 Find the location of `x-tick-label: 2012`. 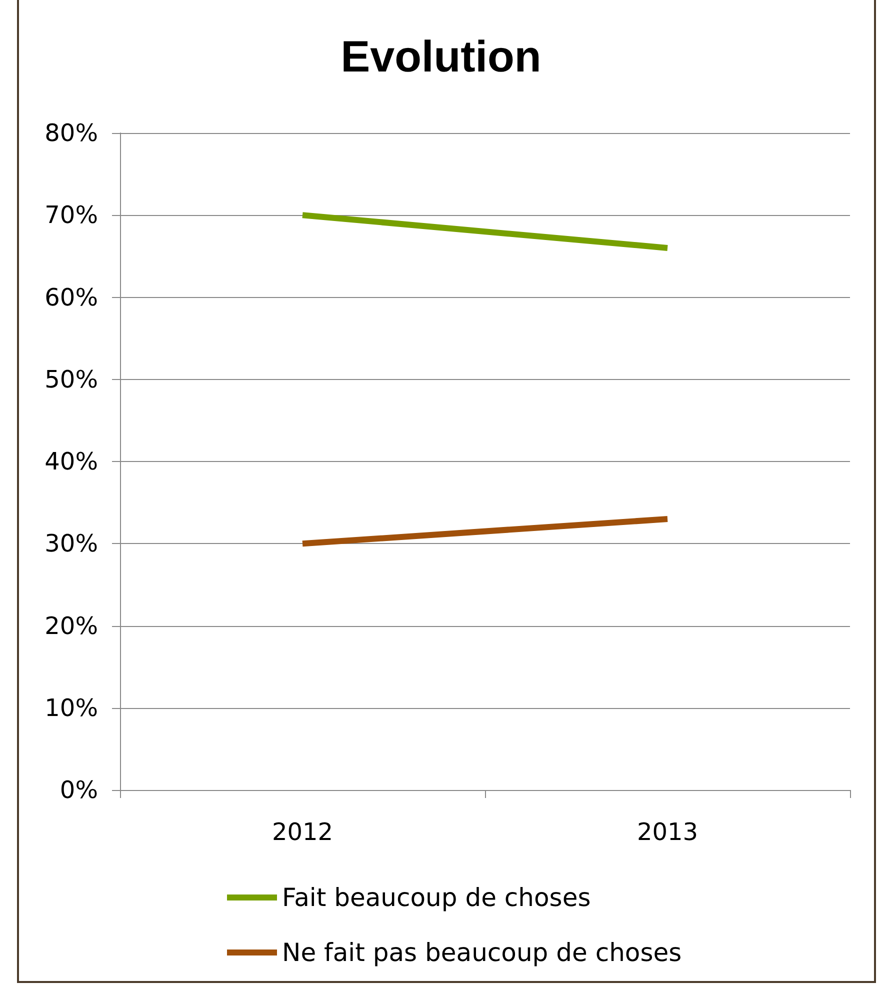

x-tick-label: 2012 is located at coordinates (303, 832).